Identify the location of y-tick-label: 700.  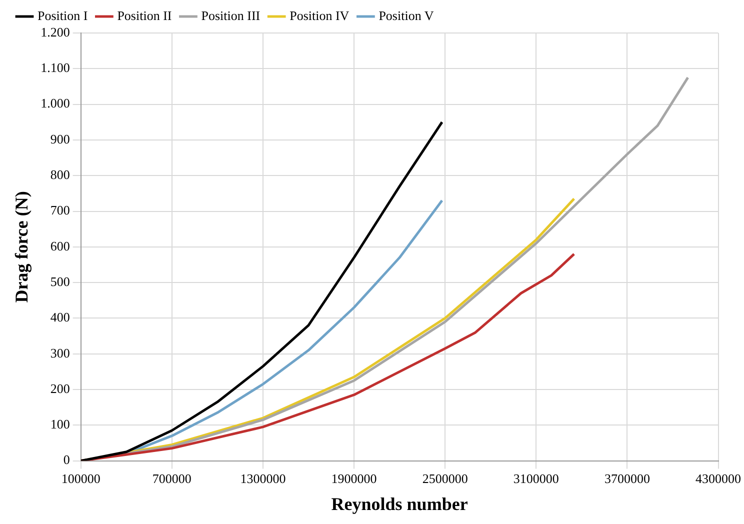
(60, 210).